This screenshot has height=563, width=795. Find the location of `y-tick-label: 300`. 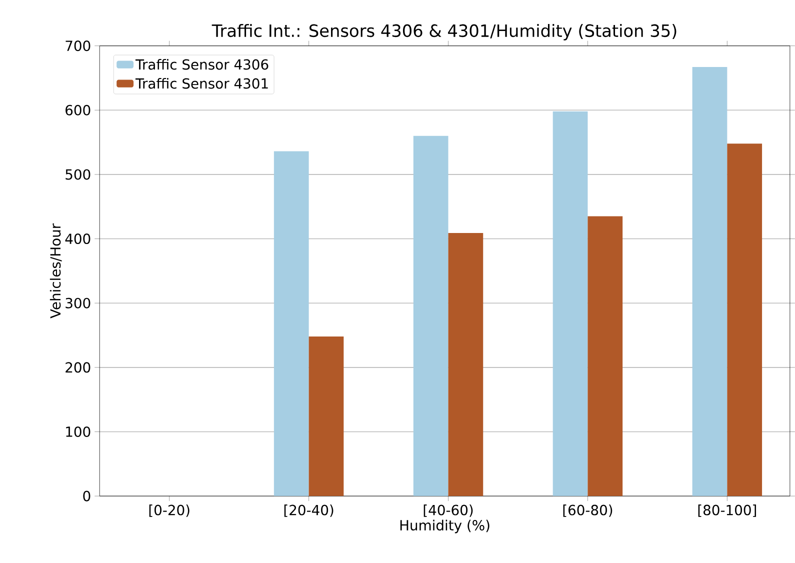

y-tick-label: 300 is located at coordinates (78, 303).